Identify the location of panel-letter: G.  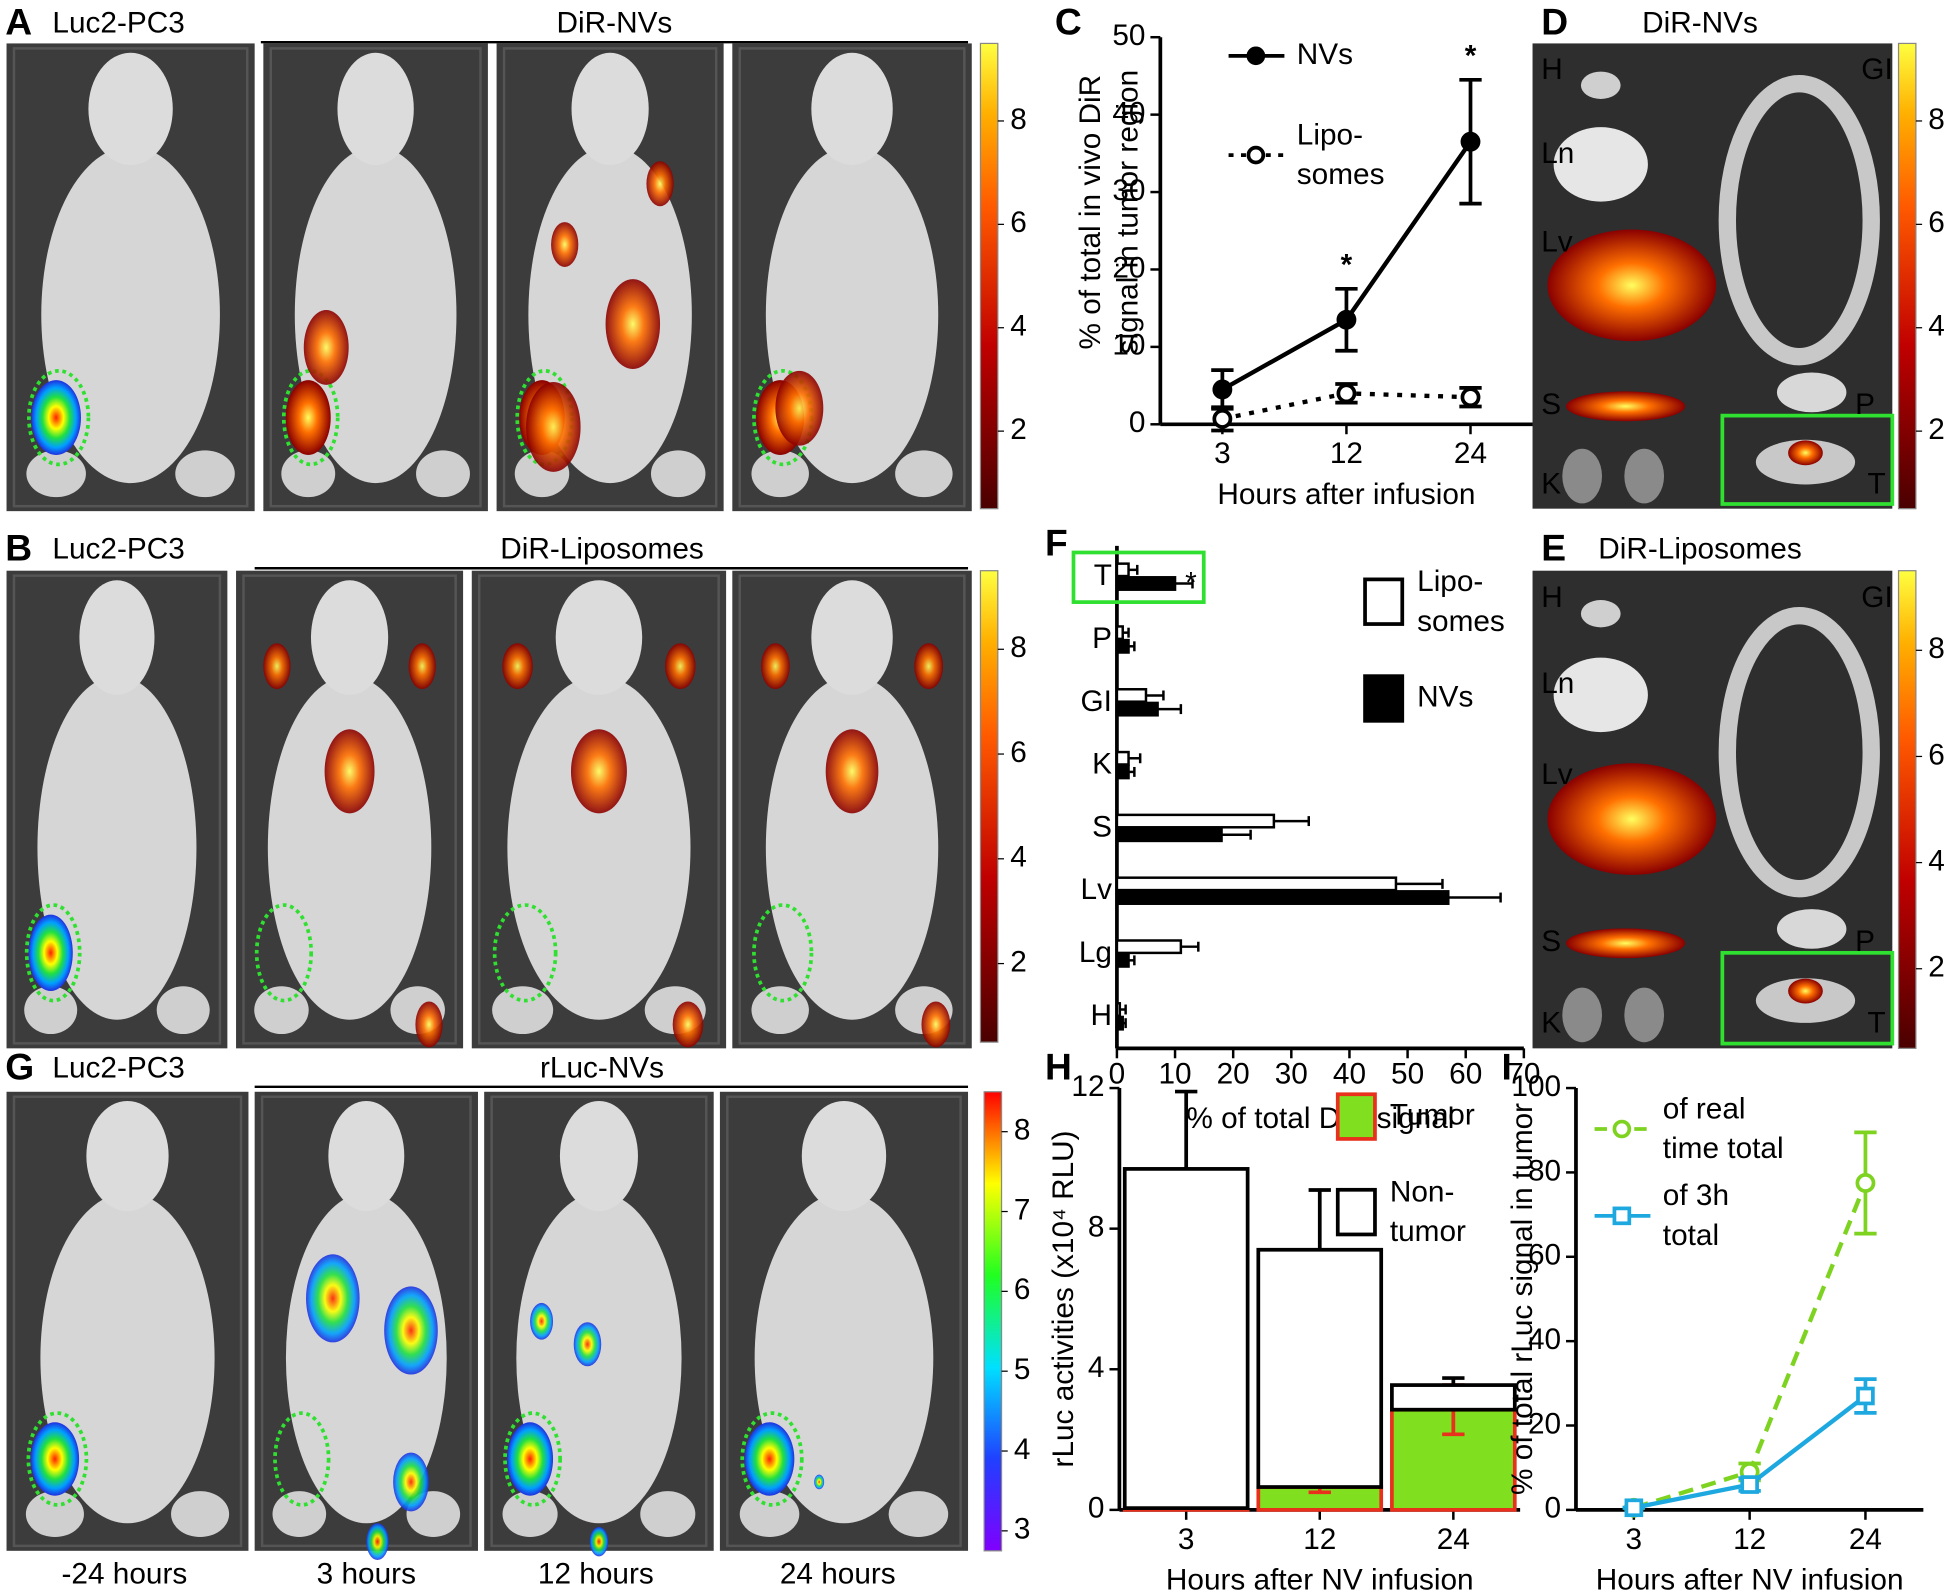
(19, 1066).